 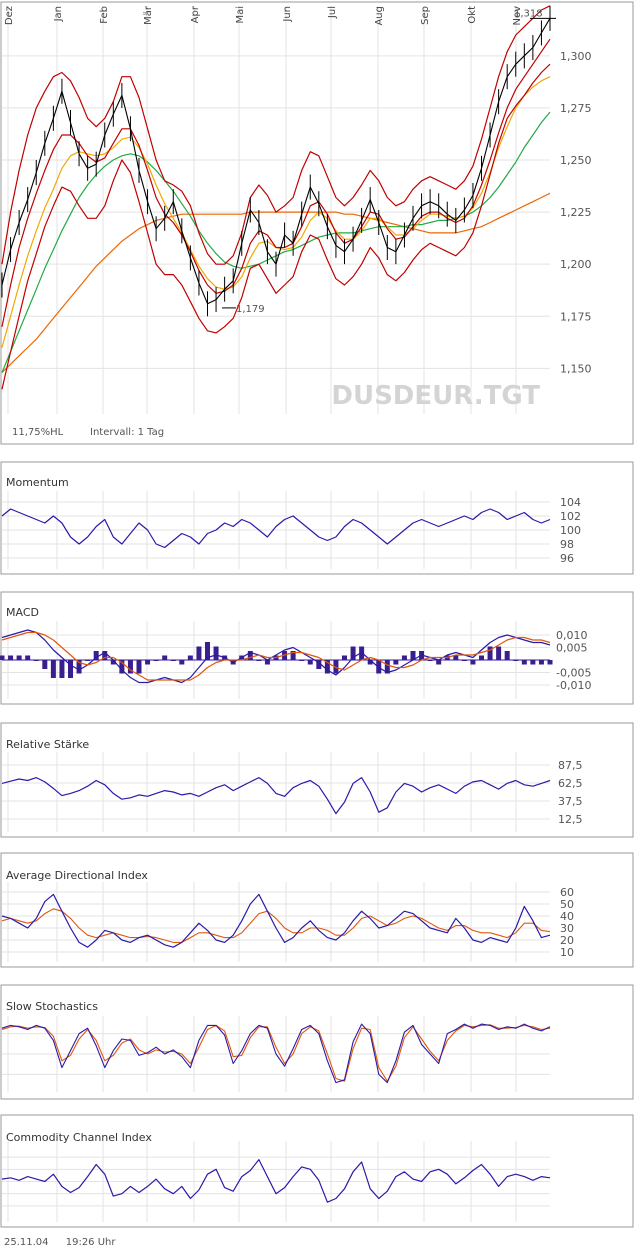 What do you see at coordinates (576, 316) in the screenshot?
I see `y-tick-label: 1,175` at bounding box center [576, 316].